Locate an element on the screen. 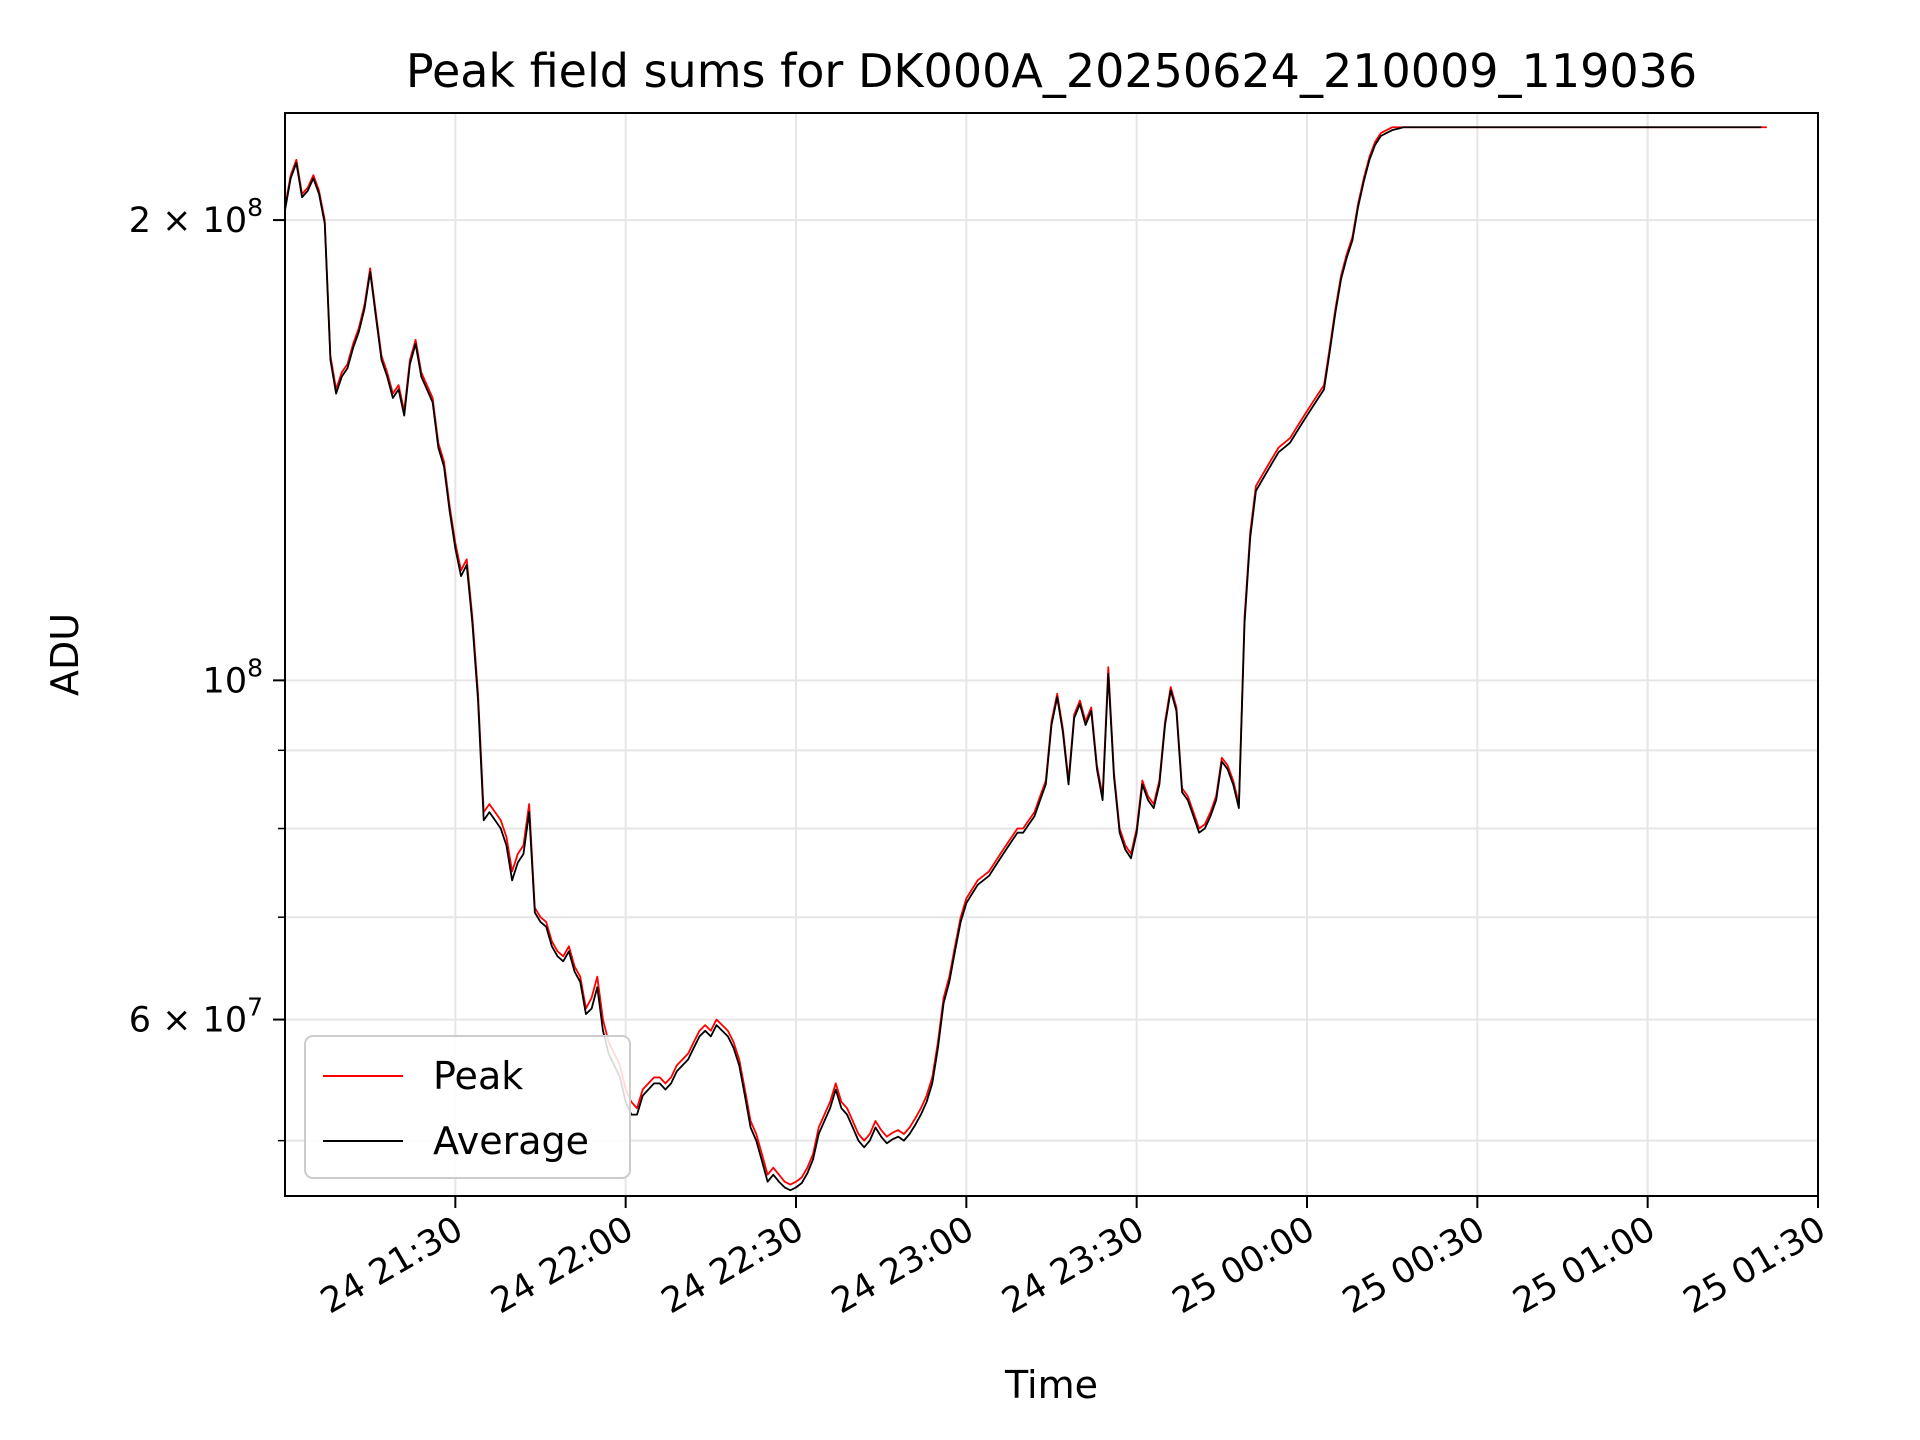 This screenshot has height=1440, width=1920. y-tick-label: 6 × 107 is located at coordinates (196, 1017).